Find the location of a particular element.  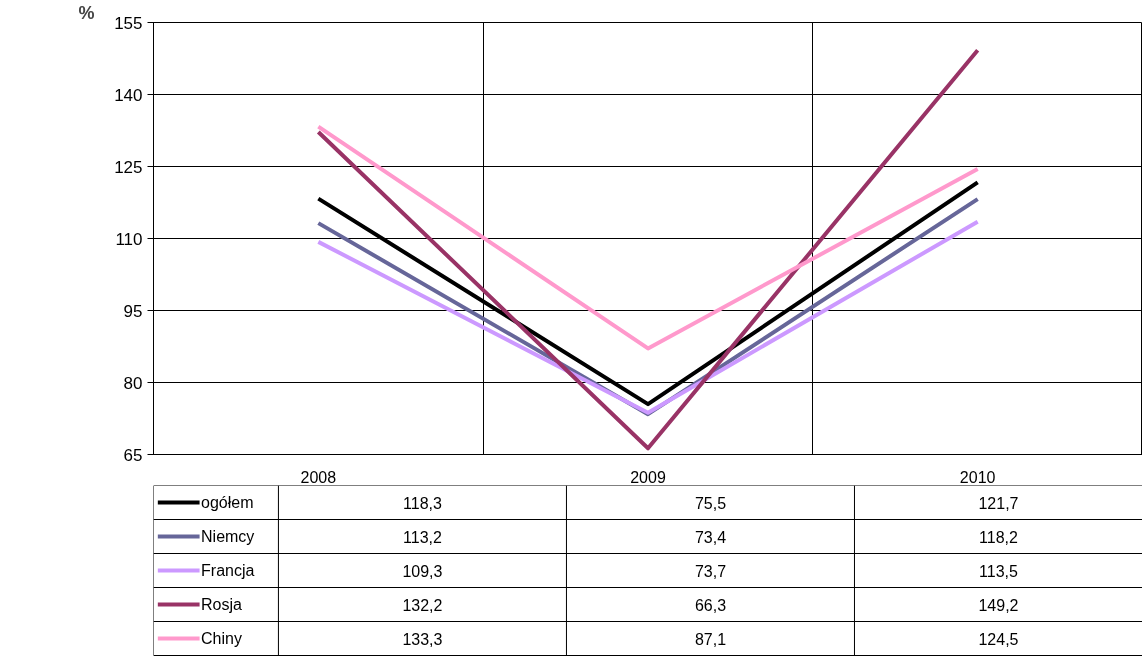

y-tick-label: 80 is located at coordinates (133, 383).